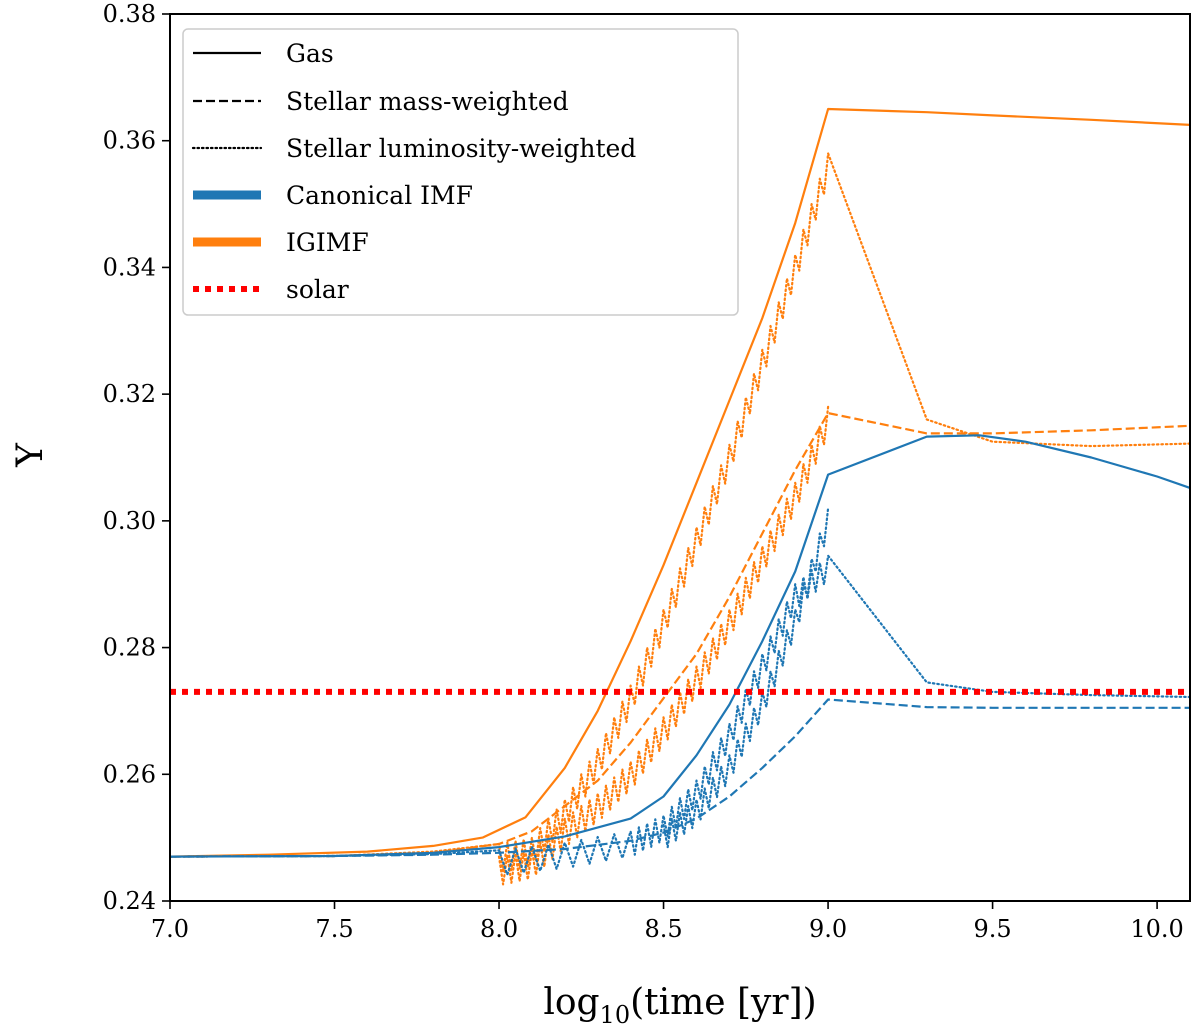 This screenshot has height=1031, width=1200. What do you see at coordinates (30, 455) in the screenshot?
I see `y-axis-title: Y` at bounding box center [30, 455].